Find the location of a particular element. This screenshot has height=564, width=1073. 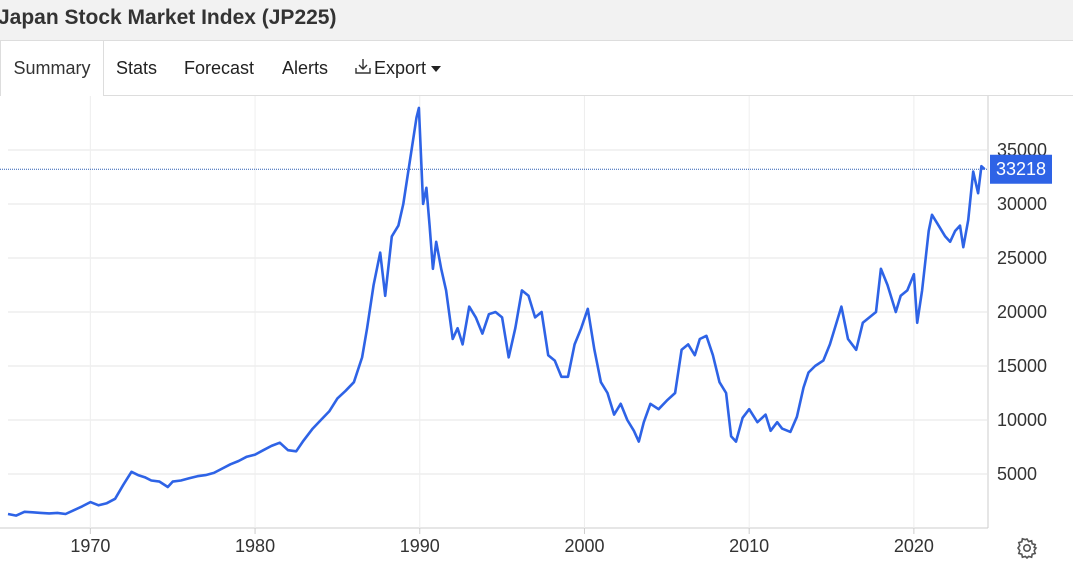

tab-forecast-label: Forecast is located at coordinates (219, 68).